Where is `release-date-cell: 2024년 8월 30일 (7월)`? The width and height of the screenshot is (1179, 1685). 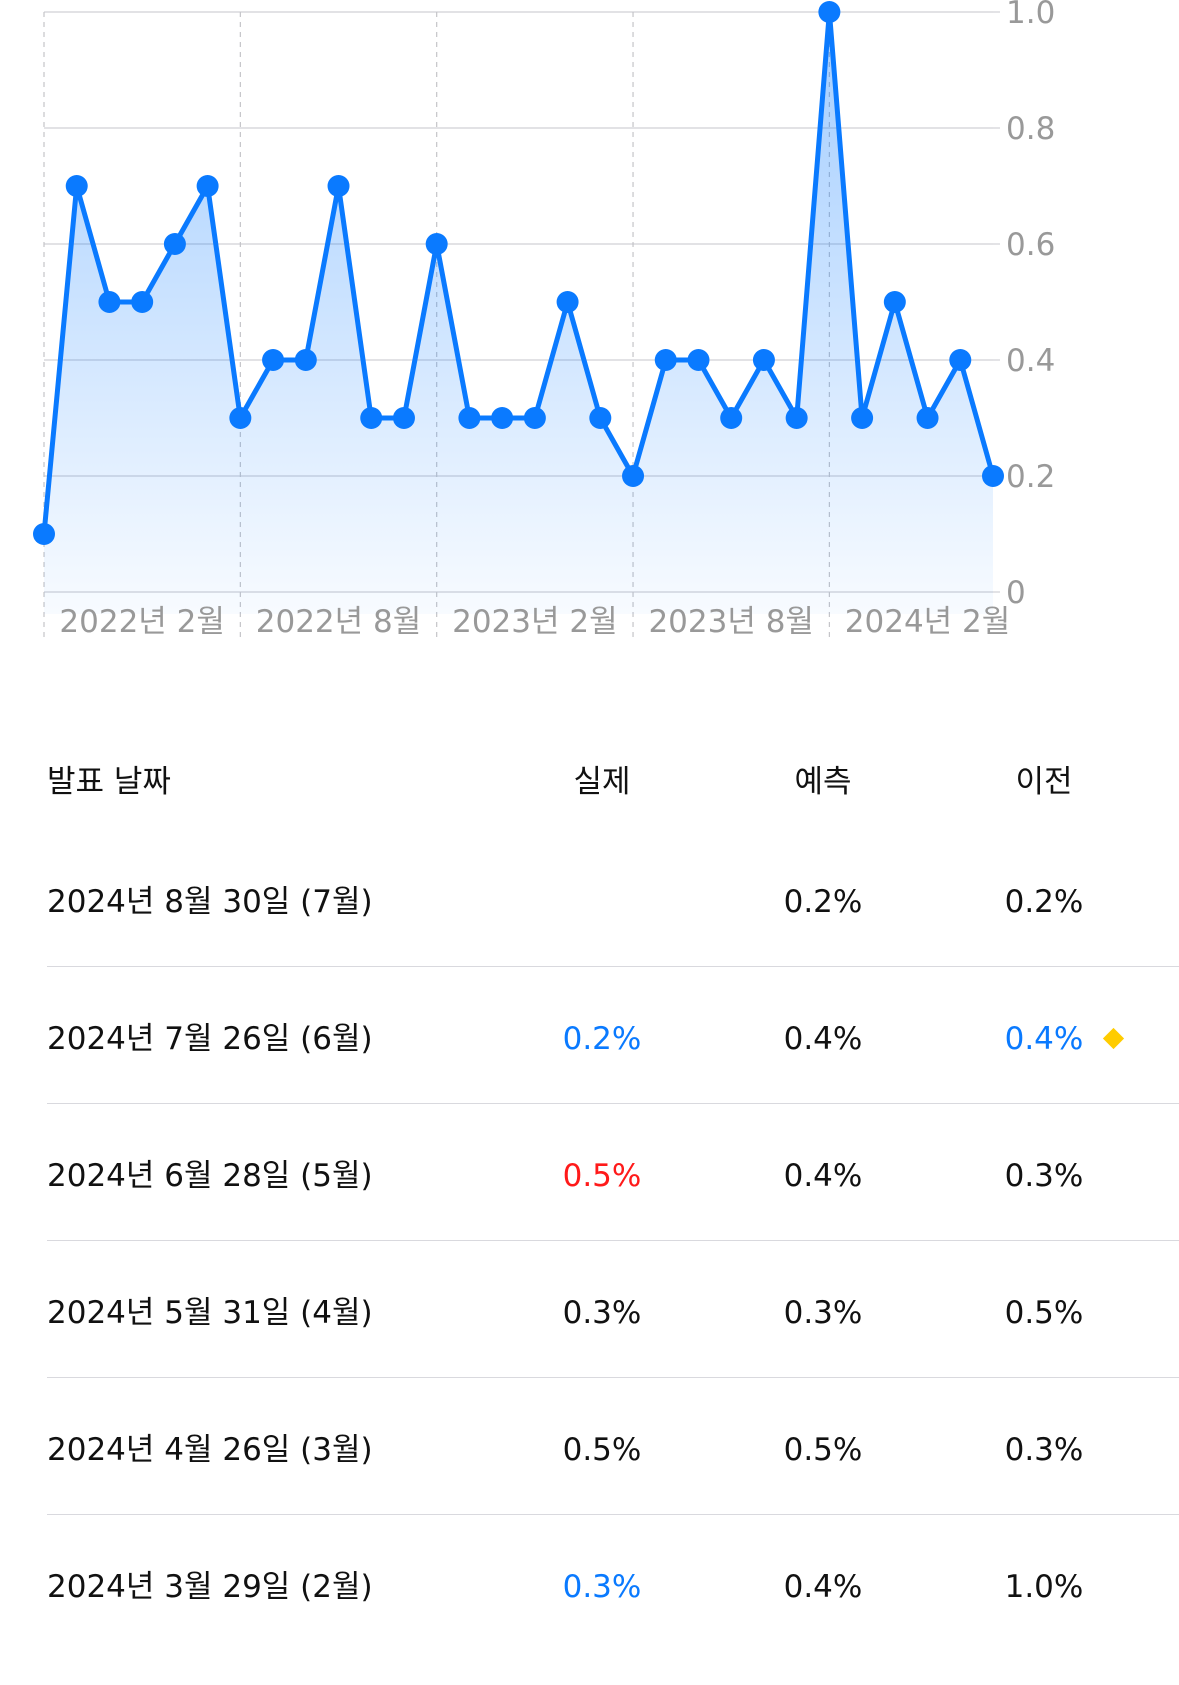 release-date-cell: 2024년 8월 30일 (7월) is located at coordinates (210, 902).